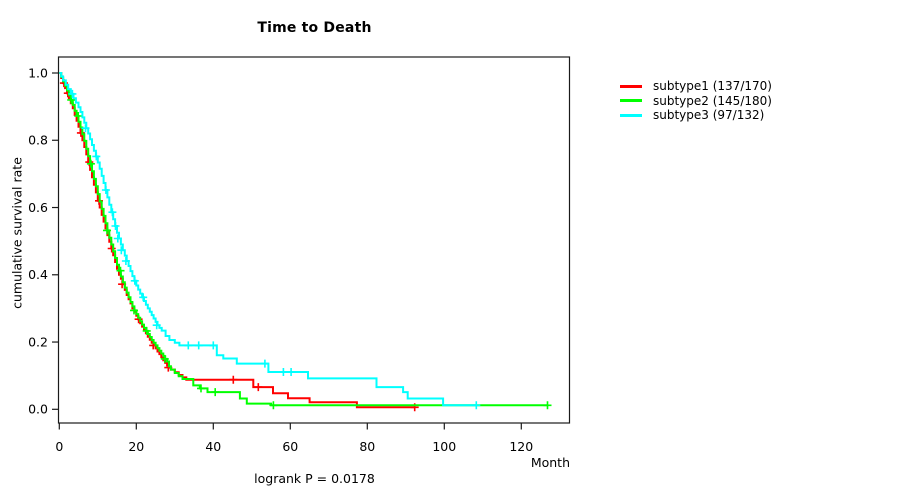 The image size is (900, 500). I want to click on x-tick-label: 60, so click(290, 446).